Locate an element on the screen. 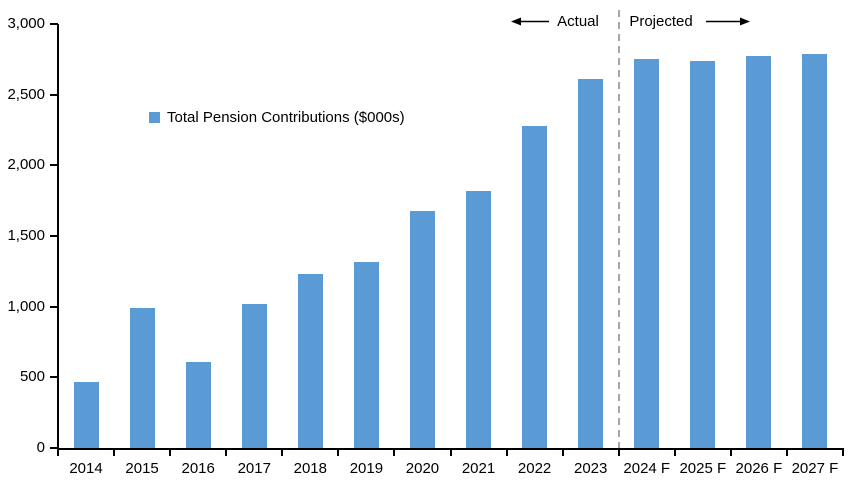 The width and height of the screenshot is (852, 495). y-axis-tick-label: 2,500 is located at coordinates (26, 94).